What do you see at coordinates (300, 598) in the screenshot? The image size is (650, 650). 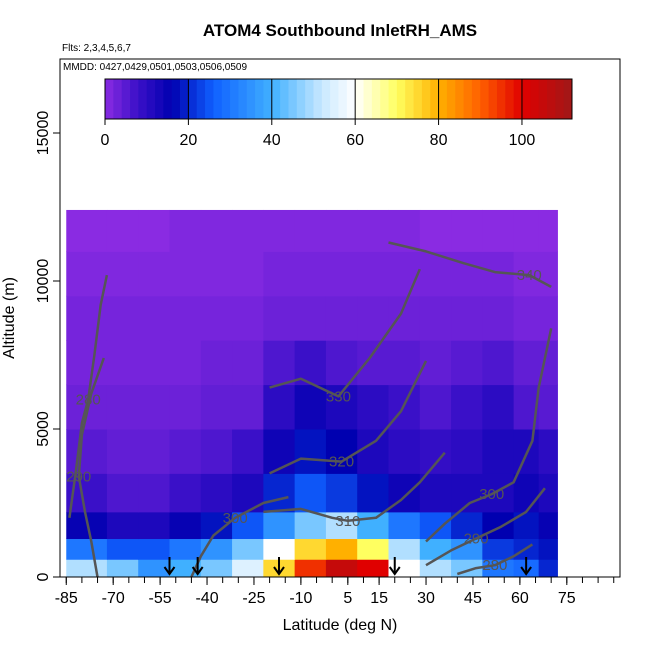 I see `x-tick-label: -10` at bounding box center [300, 598].